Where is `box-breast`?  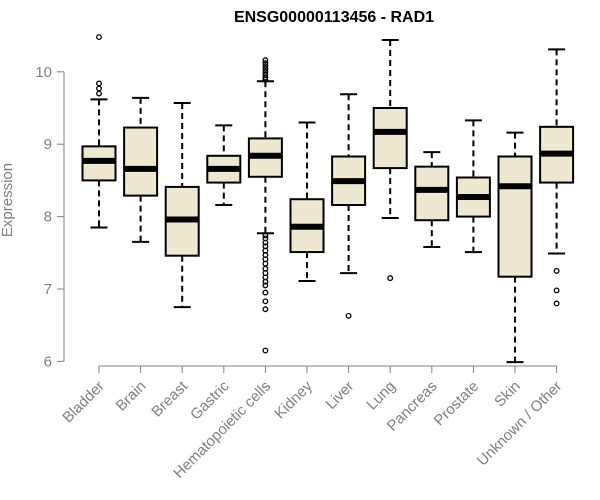 box-breast is located at coordinates (182, 205).